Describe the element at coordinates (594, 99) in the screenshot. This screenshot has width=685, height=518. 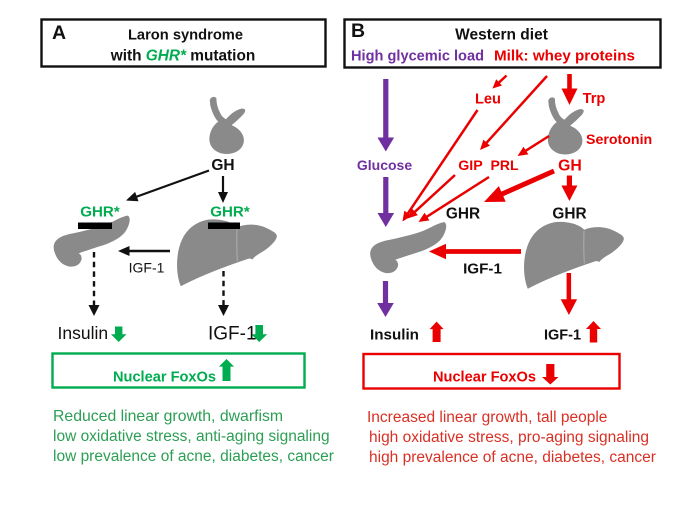
I see `svg-text: Trp` at that location.